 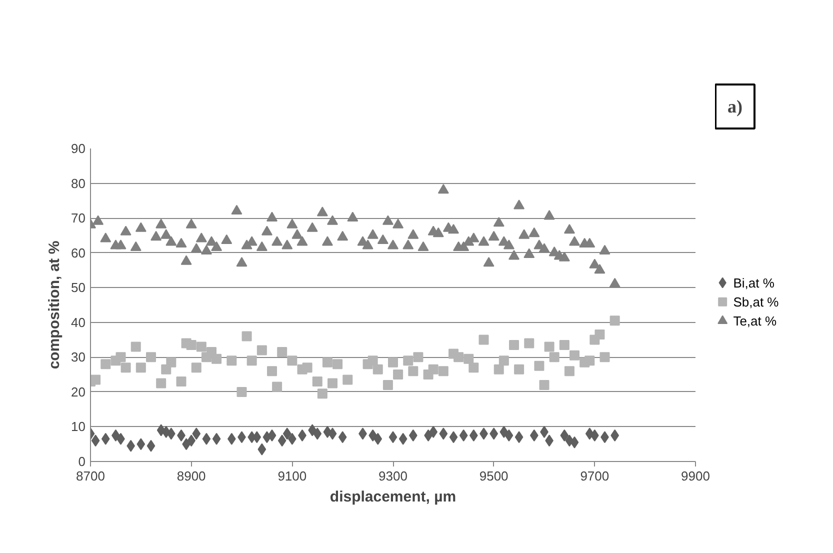 What do you see at coordinates (292, 476) in the screenshot?
I see `x-tick-label: 9100` at bounding box center [292, 476].